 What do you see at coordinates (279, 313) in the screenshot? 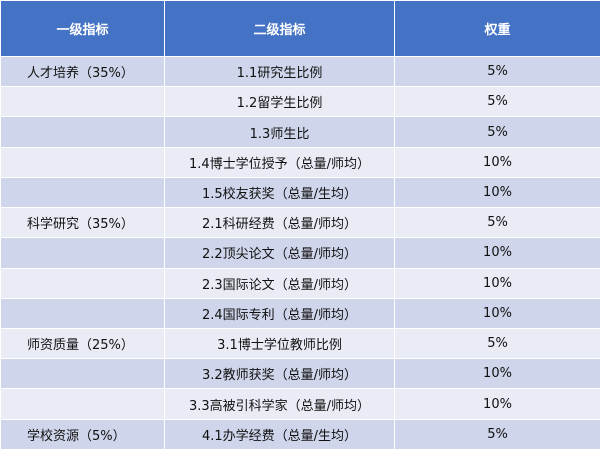
I see `level2-cell: 2.4国际专利（总量/师均）` at bounding box center [279, 313].